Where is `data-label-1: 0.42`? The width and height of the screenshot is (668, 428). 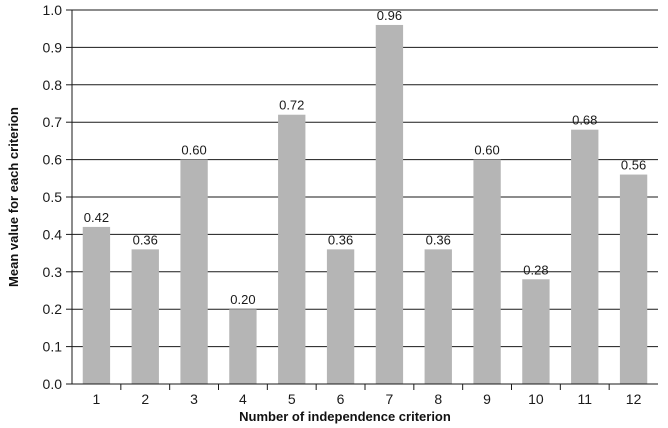
data-label-1: 0.42 is located at coordinates (96, 217).